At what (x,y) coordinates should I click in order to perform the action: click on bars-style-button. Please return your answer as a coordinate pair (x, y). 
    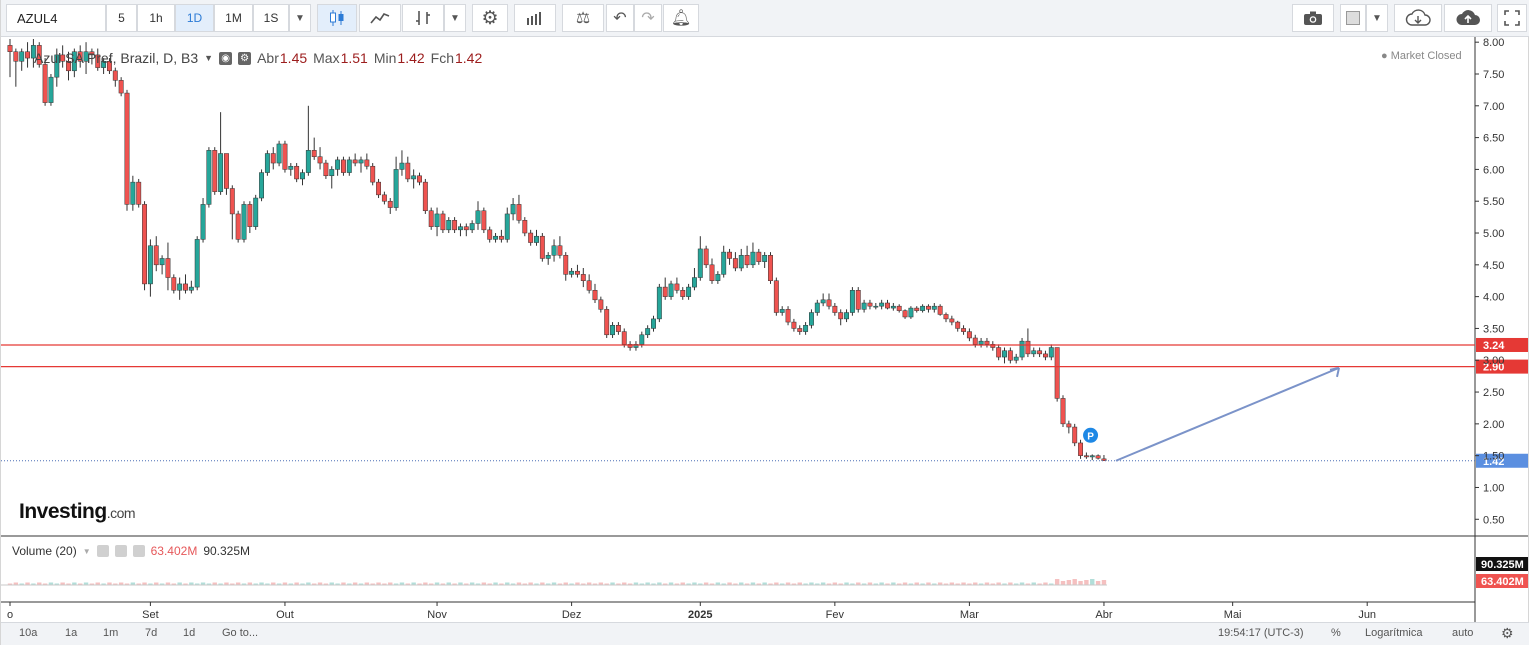
    Looking at the image, I should click on (423, 18).